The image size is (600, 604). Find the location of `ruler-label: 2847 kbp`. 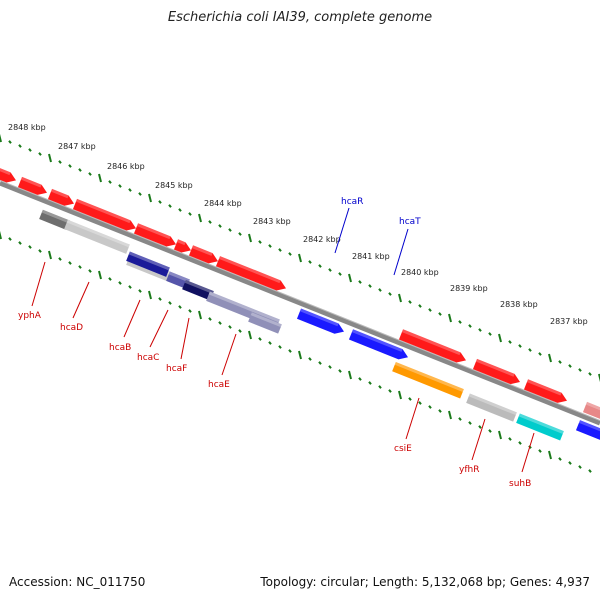

ruler-label: 2847 kbp is located at coordinates (77, 146).